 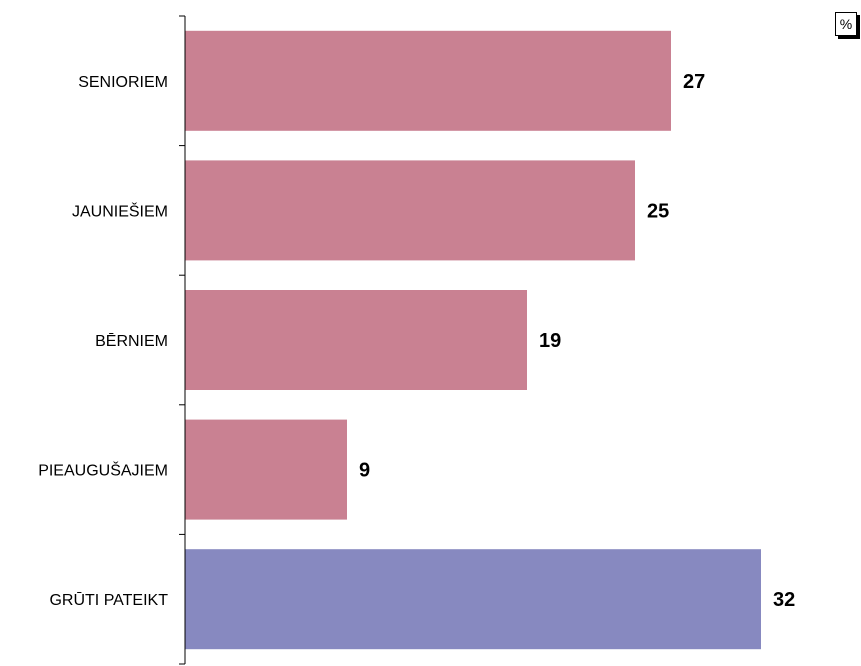 What do you see at coordinates (784, 600) in the screenshot?
I see `value-label: 32` at bounding box center [784, 600].